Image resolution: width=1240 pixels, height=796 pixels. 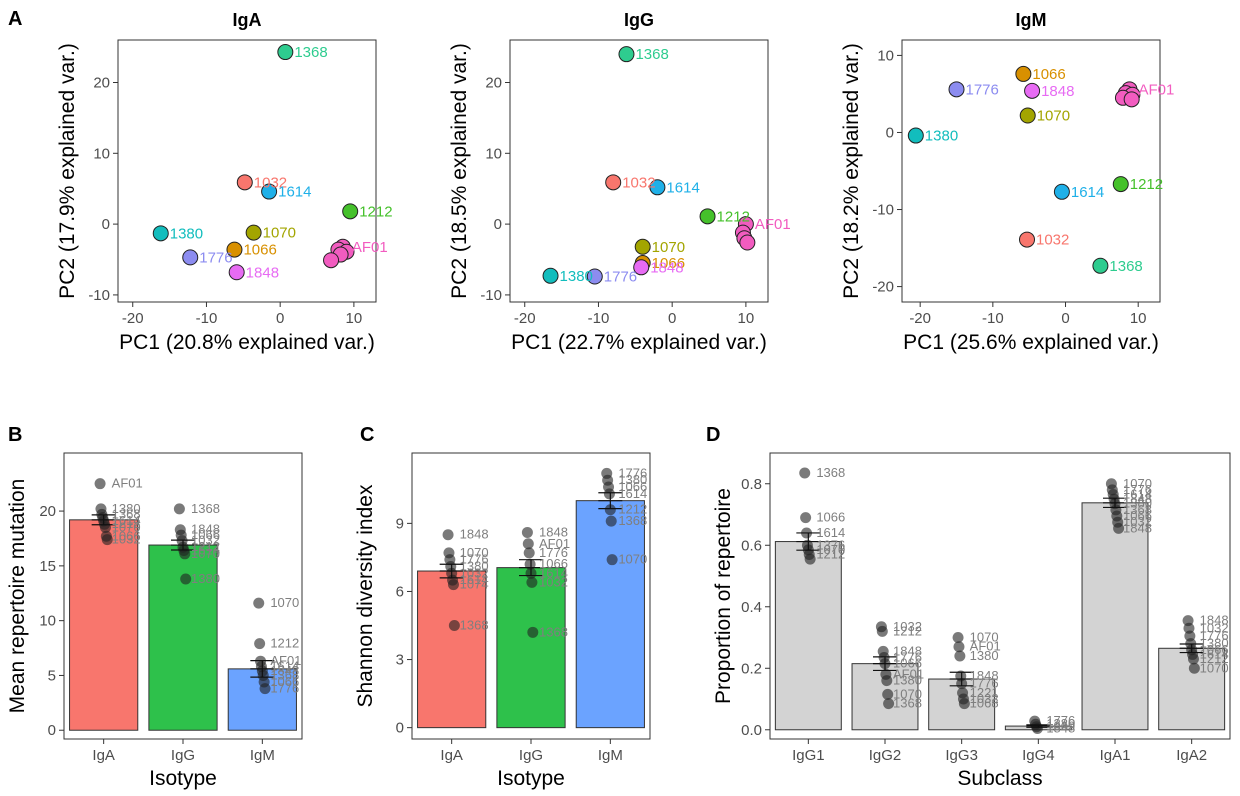 What do you see at coordinates (639, 342) in the screenshot?
I see `x-axis-title: PC1 (22.7% explained var.)` at bounding box center [639, 342].